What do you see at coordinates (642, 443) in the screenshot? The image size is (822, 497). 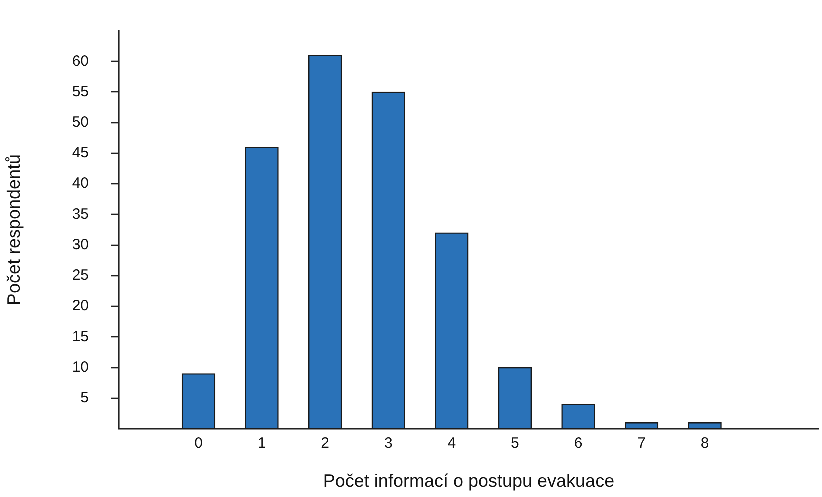 I see `x-tick-label: 7` at bounding box center [642, 443].